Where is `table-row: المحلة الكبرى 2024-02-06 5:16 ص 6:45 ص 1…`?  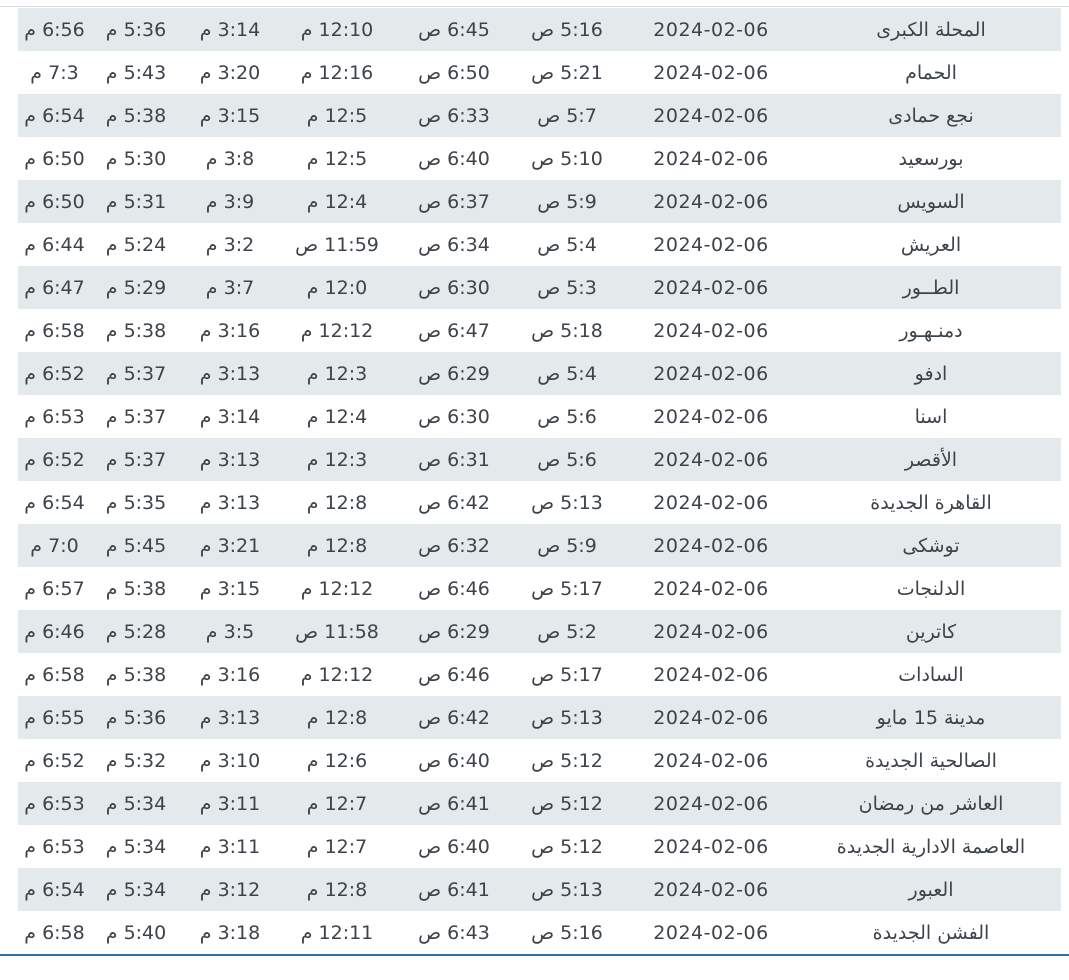
table-row: المحلة الكبرى 2024-02-06 5:16 ص 6:45 ص 1… is located at coordinates (539, 29).